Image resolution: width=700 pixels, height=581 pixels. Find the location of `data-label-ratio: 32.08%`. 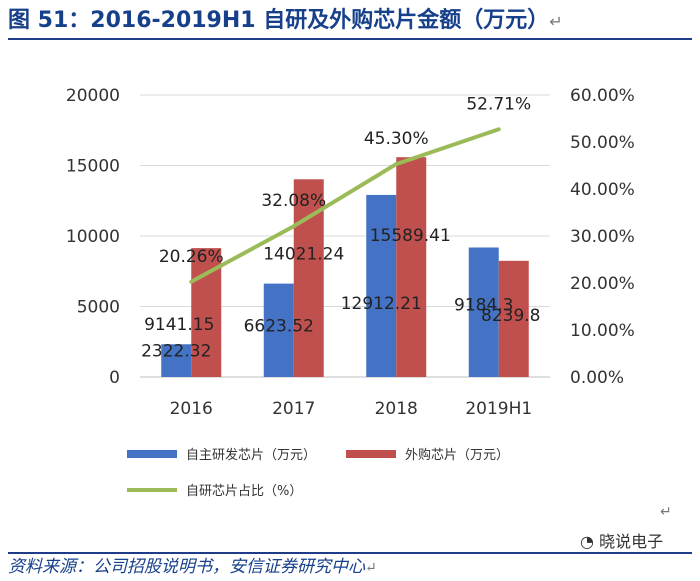

data-label-ratio: 32.08% is located at coordinates (293, 201).